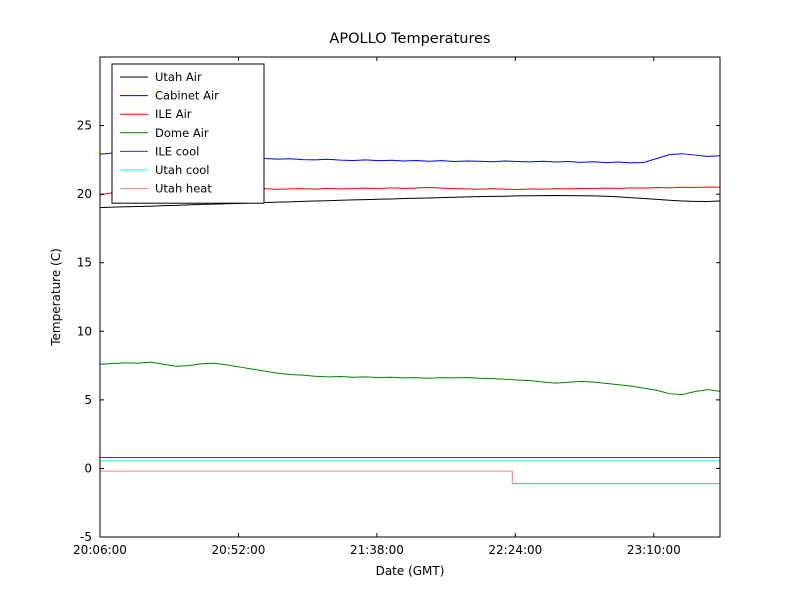 The width and height of the screenshot is (800, 604). Describe the element at coordinates (86, 537) in the screenshot. I see `y-tick-label: -5` at that location.